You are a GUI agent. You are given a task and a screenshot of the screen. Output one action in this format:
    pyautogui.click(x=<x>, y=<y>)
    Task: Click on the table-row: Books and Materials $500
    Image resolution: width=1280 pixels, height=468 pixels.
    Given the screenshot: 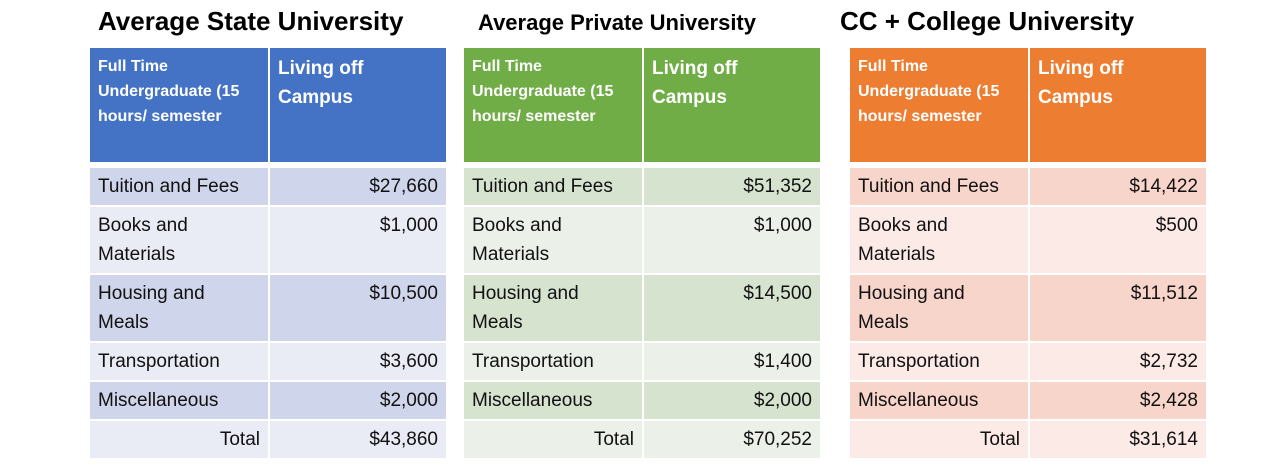 What is the action you would take?
    pyautogui.click(x=1028, y=240)
    